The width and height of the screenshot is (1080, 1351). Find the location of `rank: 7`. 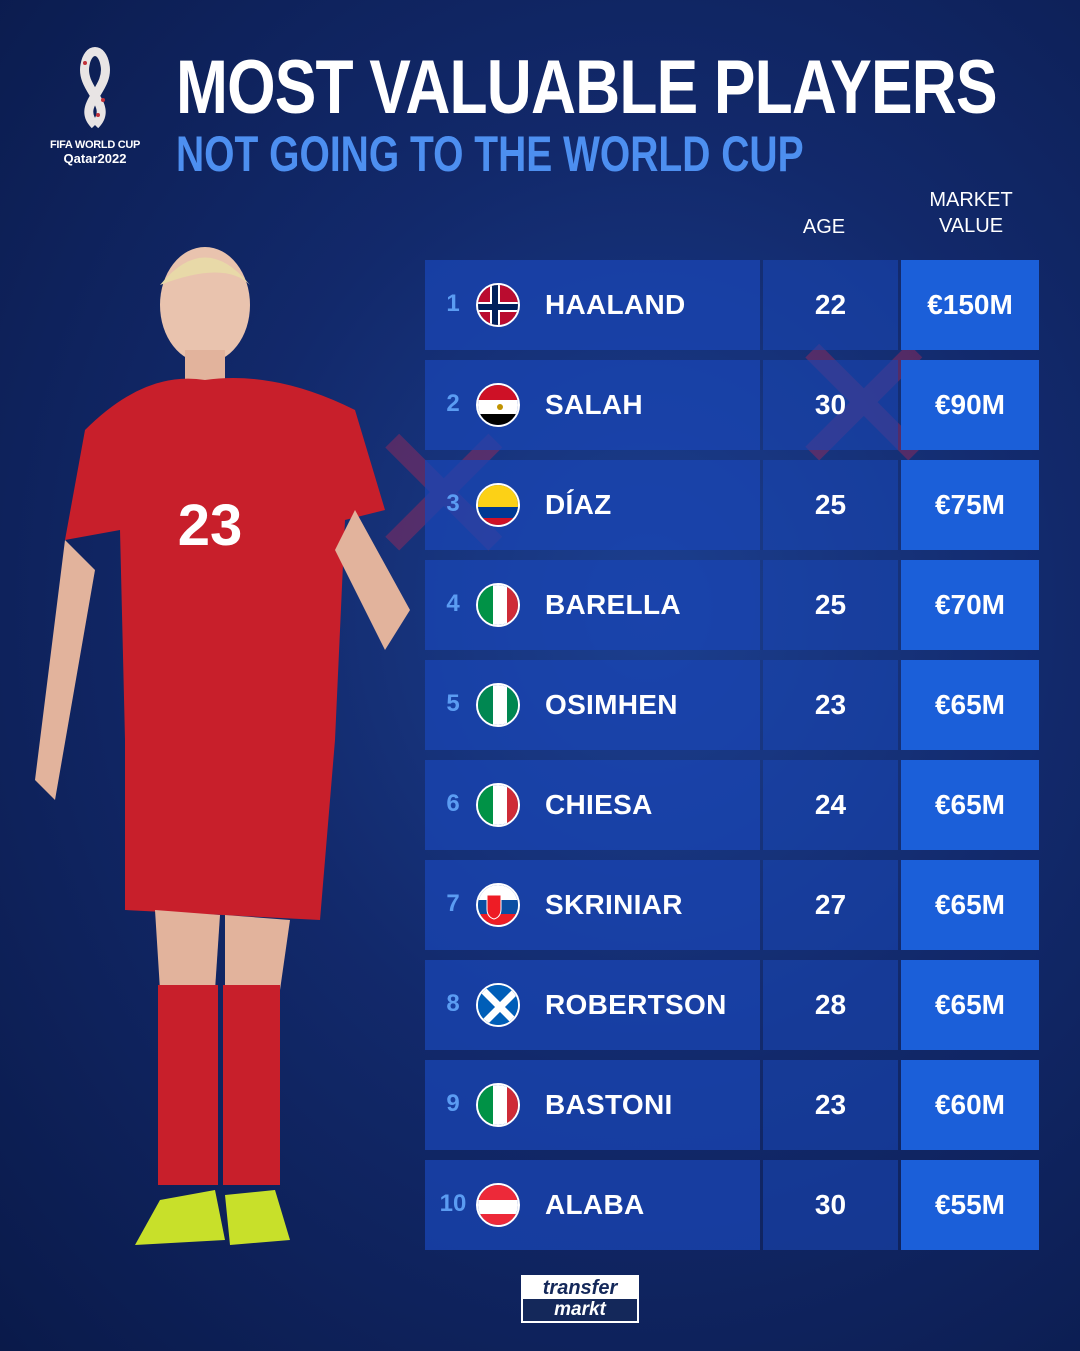

rank: 7 is located at coordinates (453, 903).